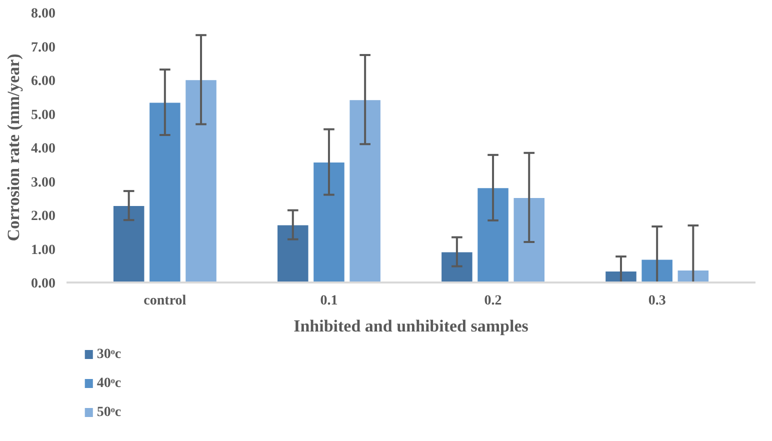 This screenshot has height=441, width=772. I want to click on legend-label: 50ᵒc, so click(109, 412).